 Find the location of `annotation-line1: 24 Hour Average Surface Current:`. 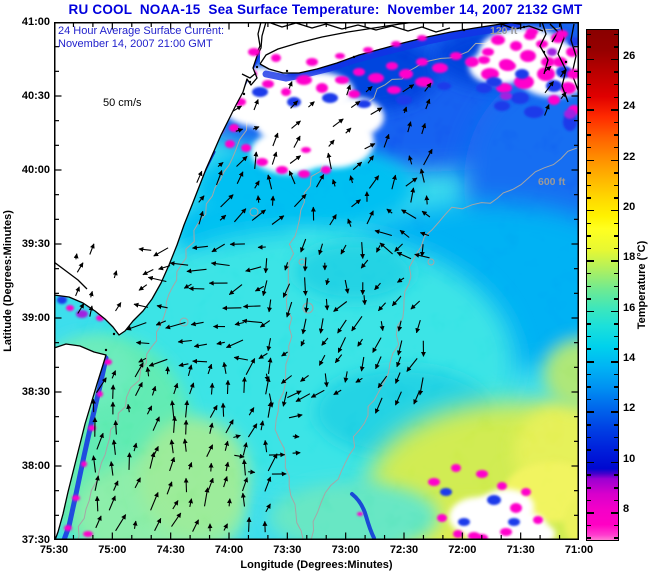

annotation-line1: 24 Hour Average Surface Current: is located at coordinates (141, 31).